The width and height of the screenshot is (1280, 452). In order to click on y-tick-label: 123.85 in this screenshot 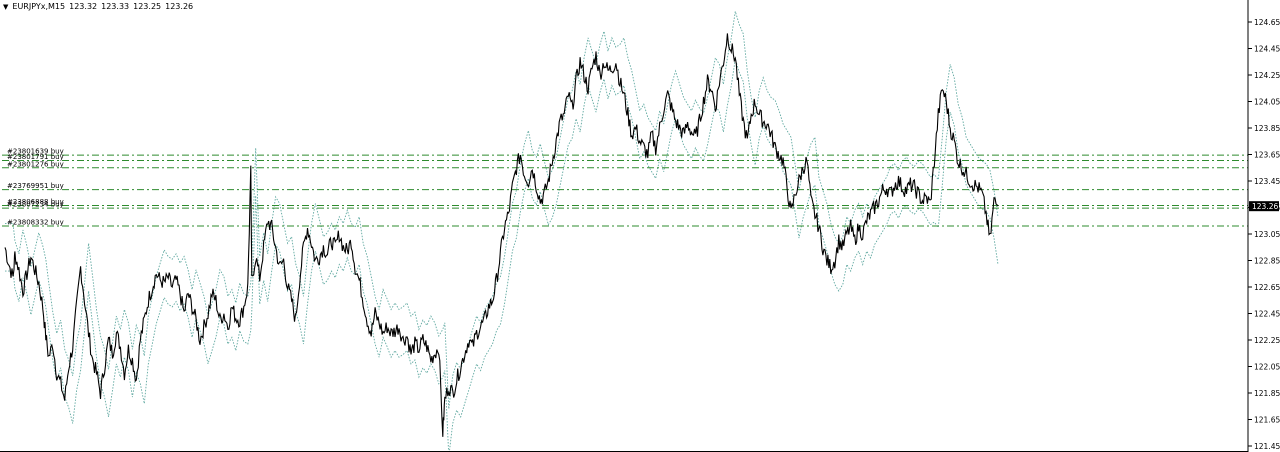, I will do `click(1267, 128)`.